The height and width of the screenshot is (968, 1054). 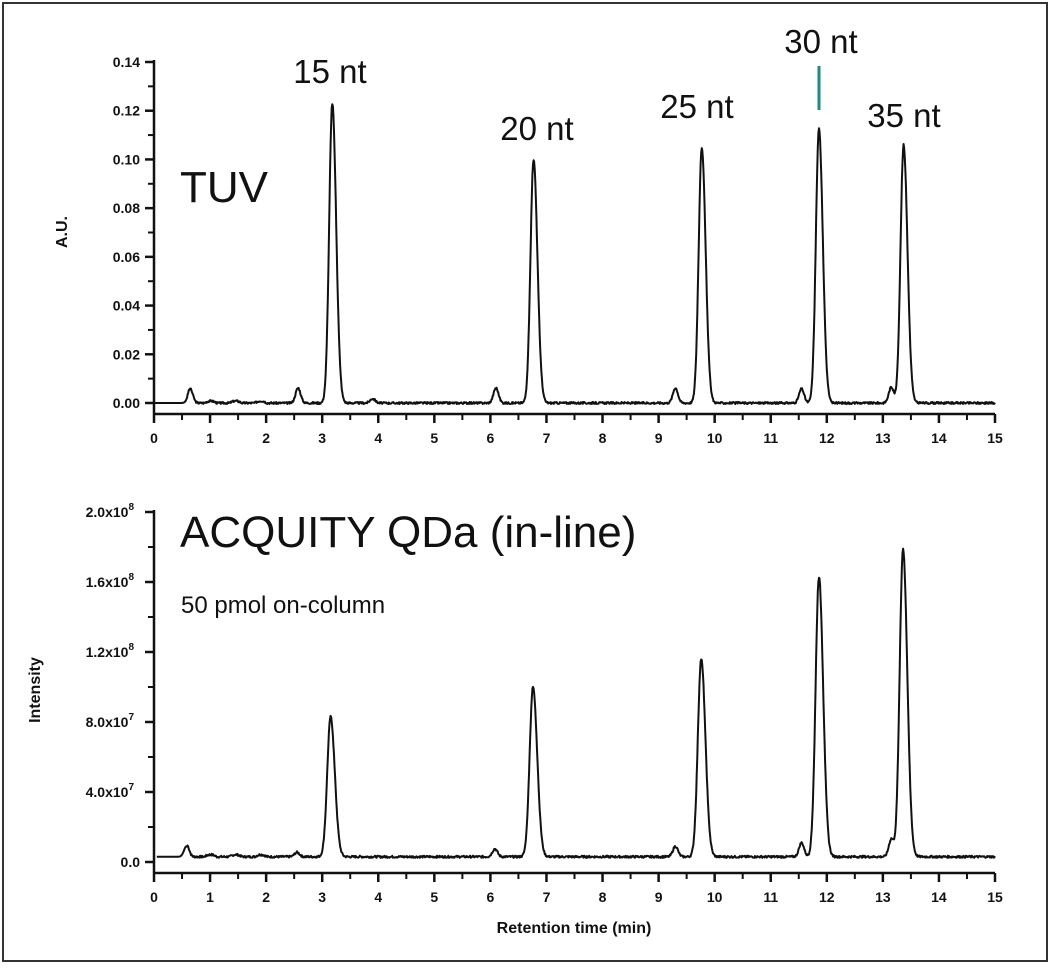 I want to click on qda-subtitle: 50 pmol on-column, so click(x=283, y=605).